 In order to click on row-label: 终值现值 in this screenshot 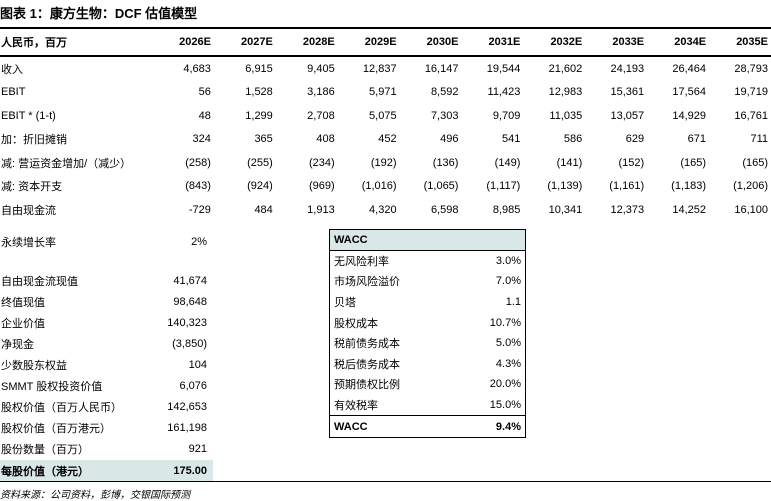, I will do `click(23, 303)`.